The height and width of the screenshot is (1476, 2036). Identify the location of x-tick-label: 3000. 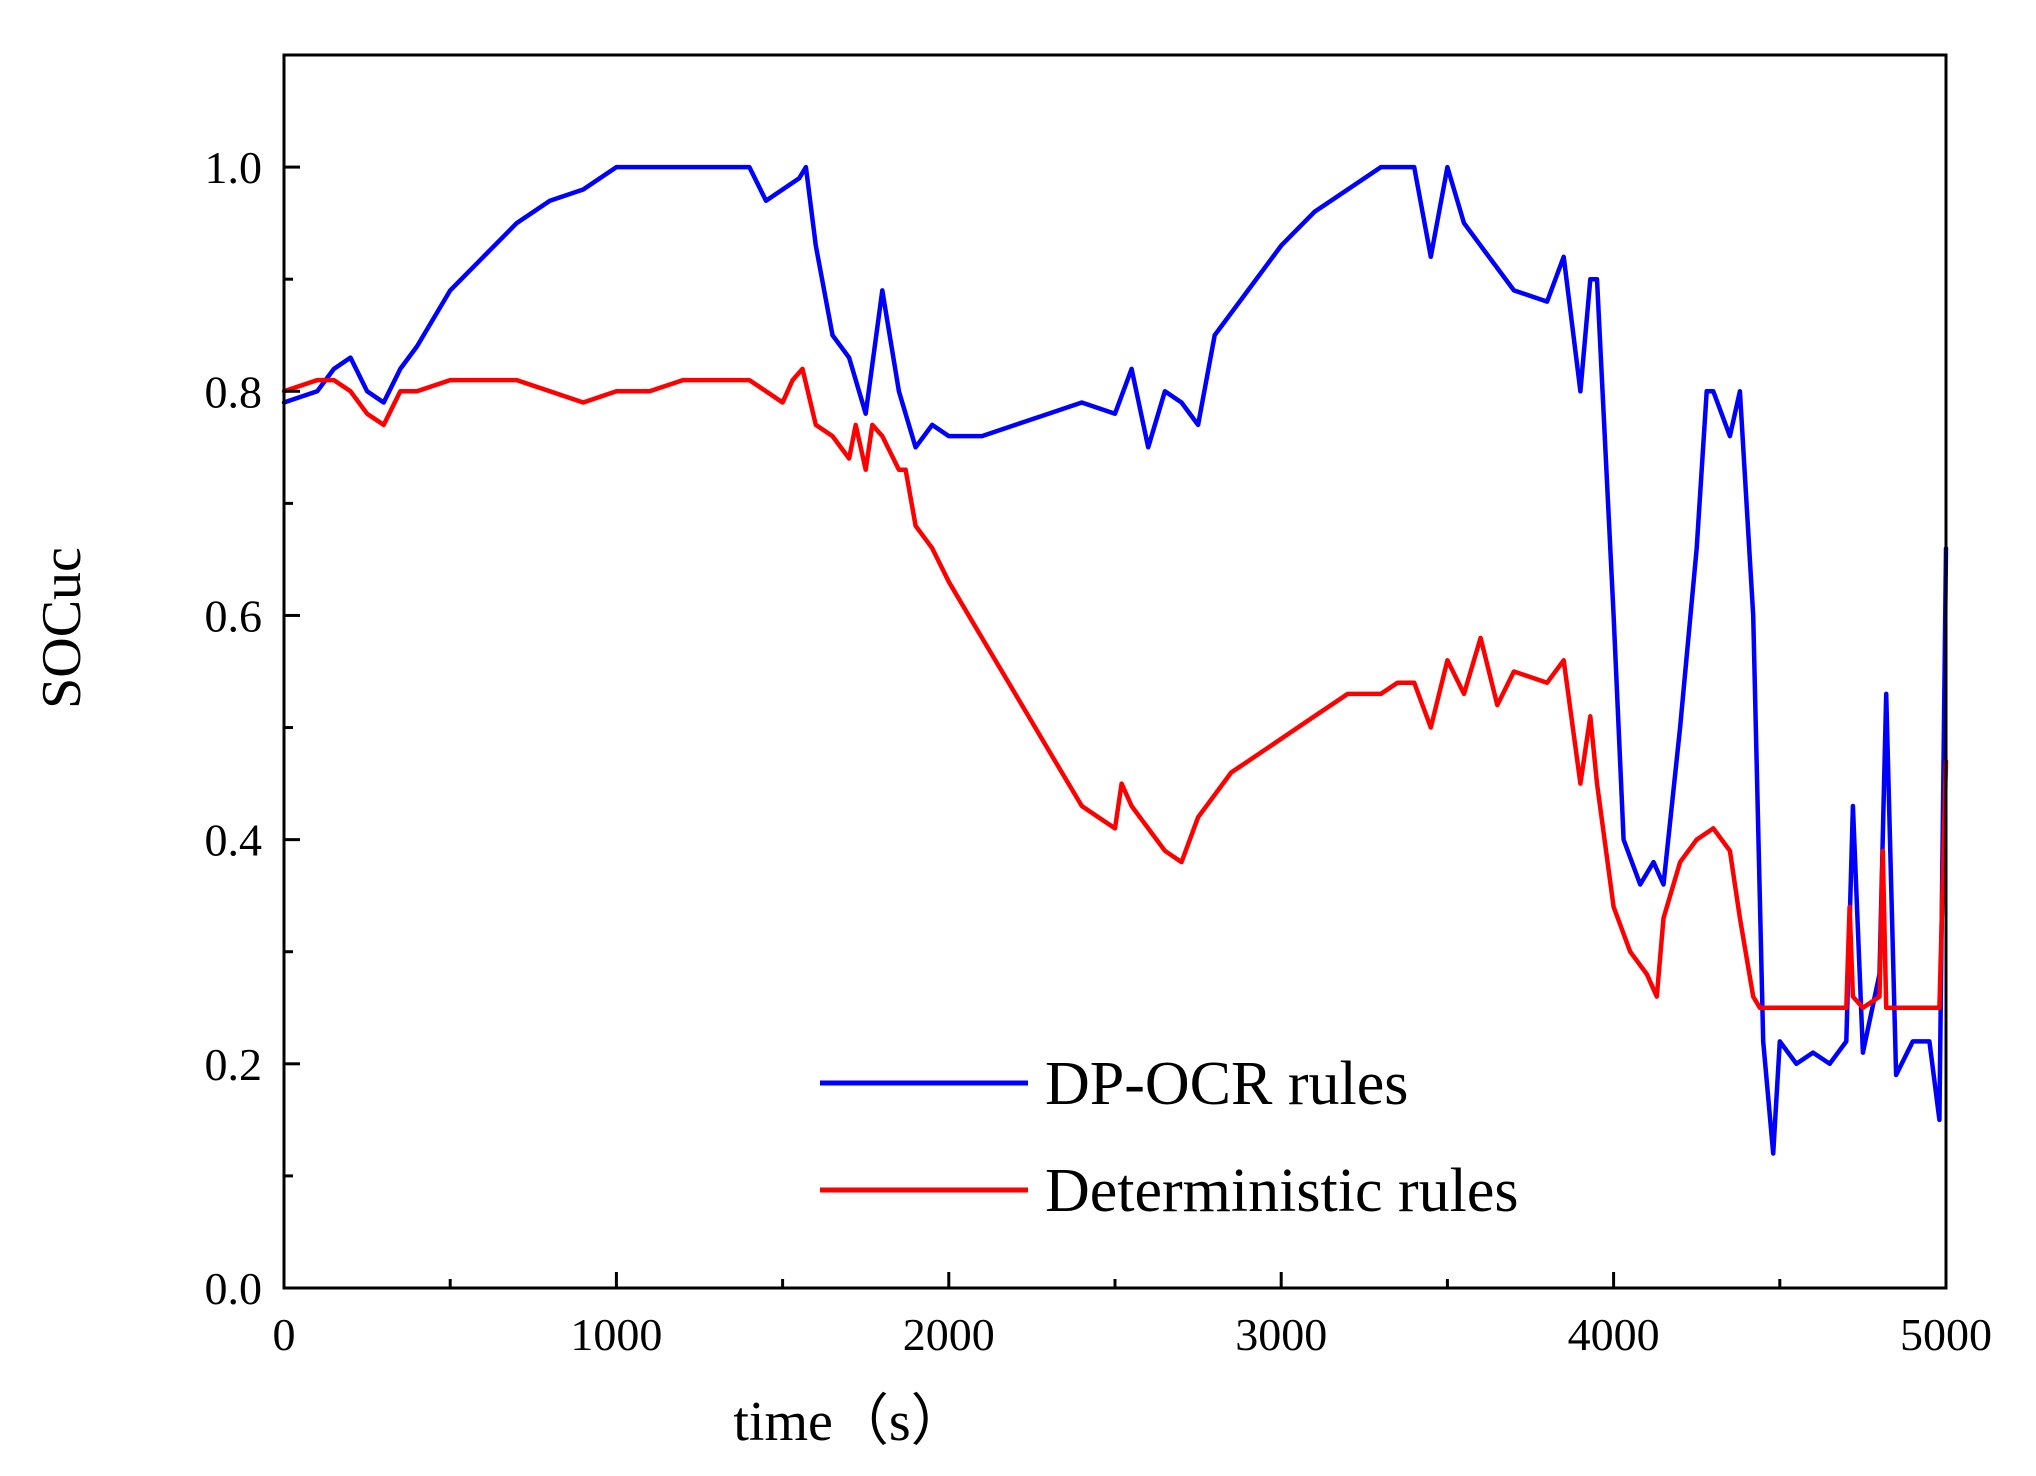
(1281, 1334).